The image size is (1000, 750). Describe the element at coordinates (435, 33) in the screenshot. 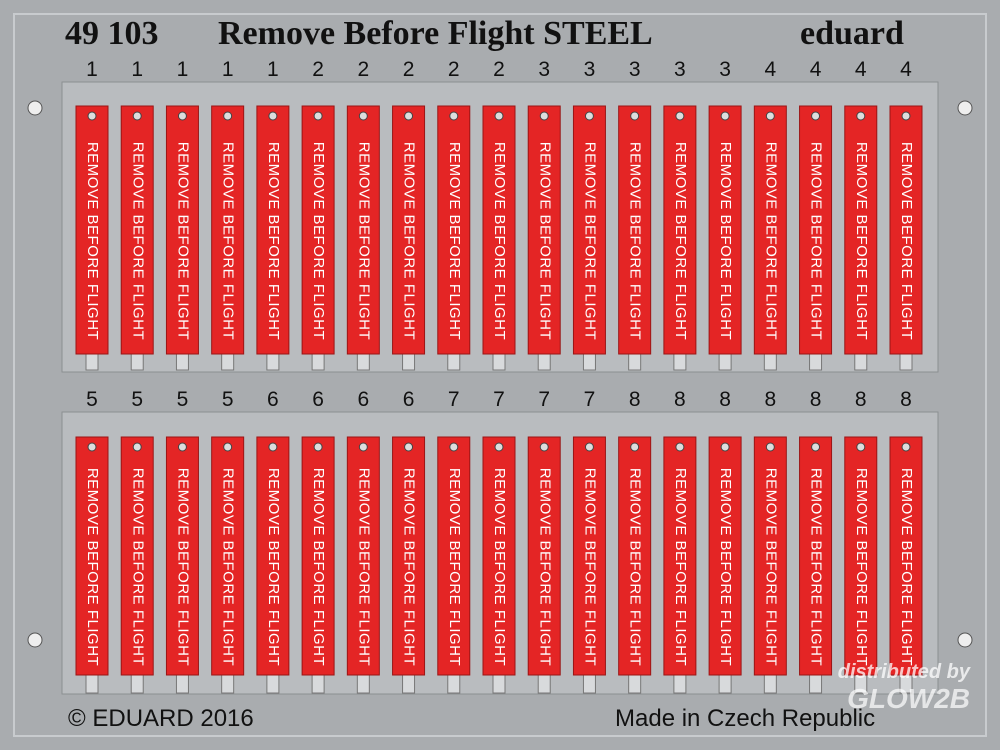

I see `header-title: Remove Before Flight STEEL` at that location.